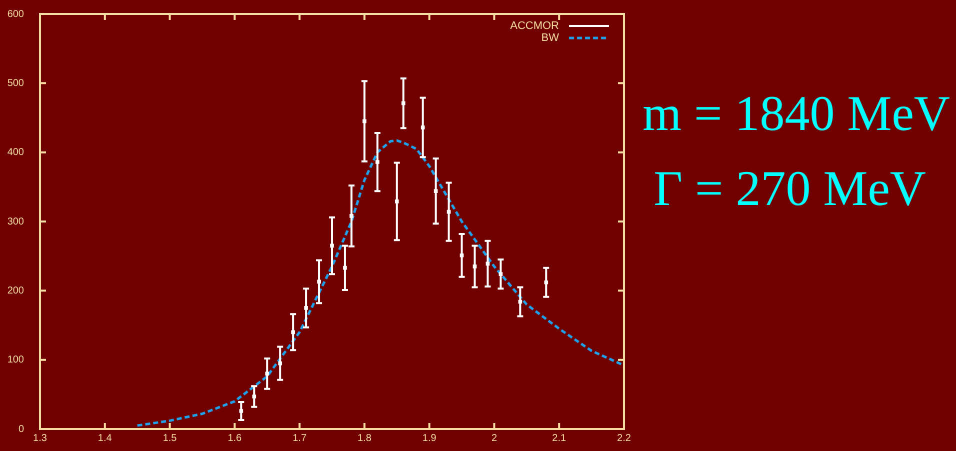  What do you see at coordinates (550, 38) in the screenshot?
I see `legend-label: BW` at bounding box center [550, 38].